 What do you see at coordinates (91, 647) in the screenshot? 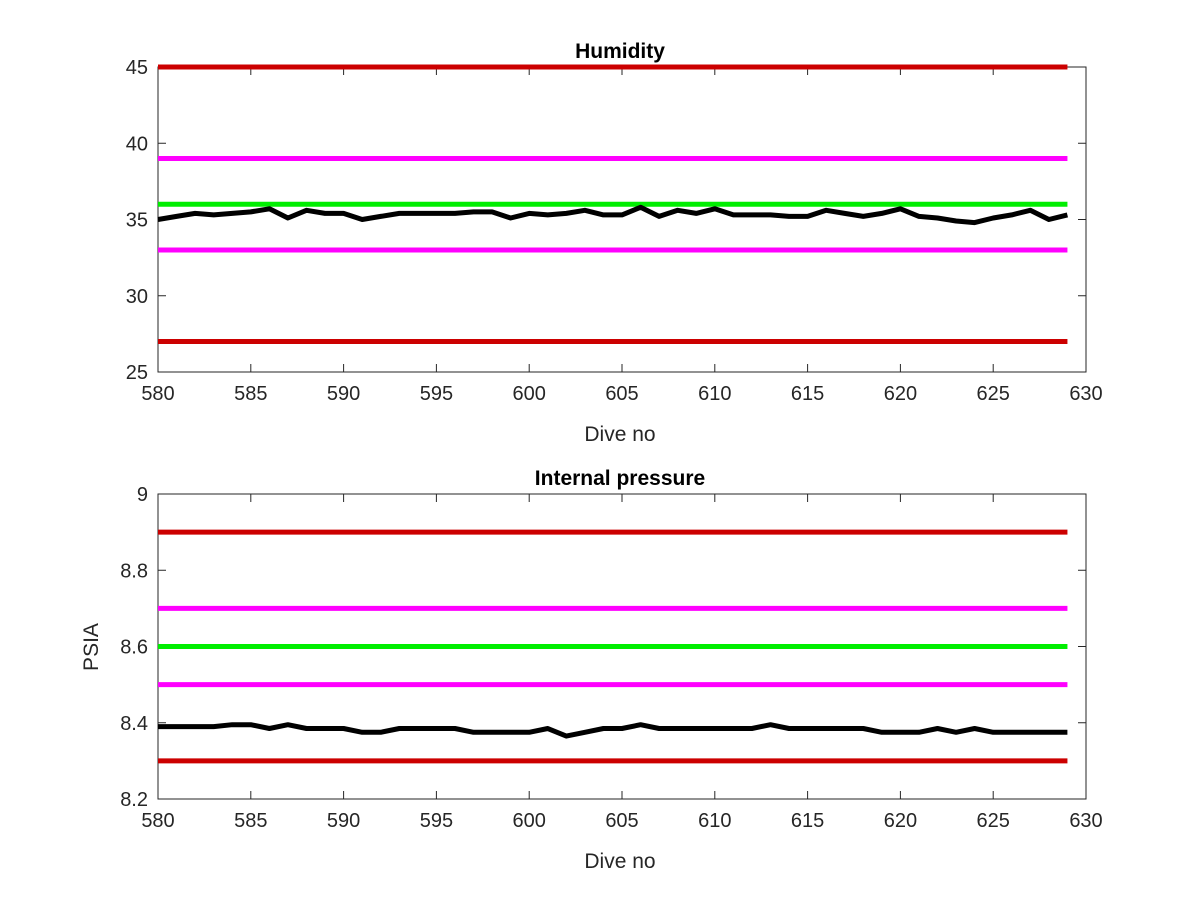
I see `y-axis-label: PSIA` at bounding box center [91, 647].